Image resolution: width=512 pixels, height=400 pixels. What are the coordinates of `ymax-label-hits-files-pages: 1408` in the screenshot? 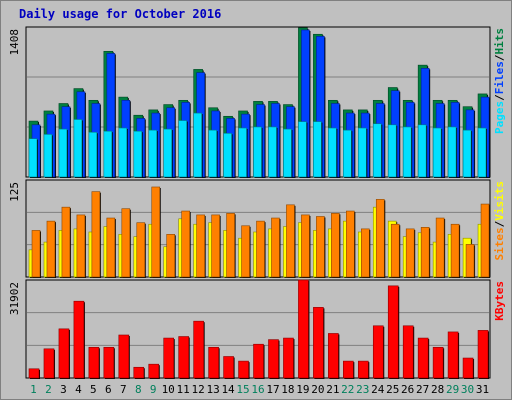 It's located at (14, 42).